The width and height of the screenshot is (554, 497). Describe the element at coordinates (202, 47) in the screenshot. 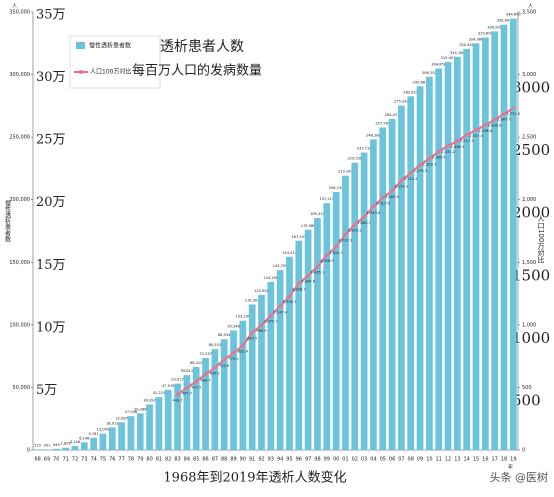

I see `annotation: 透析患者人数` at that location.